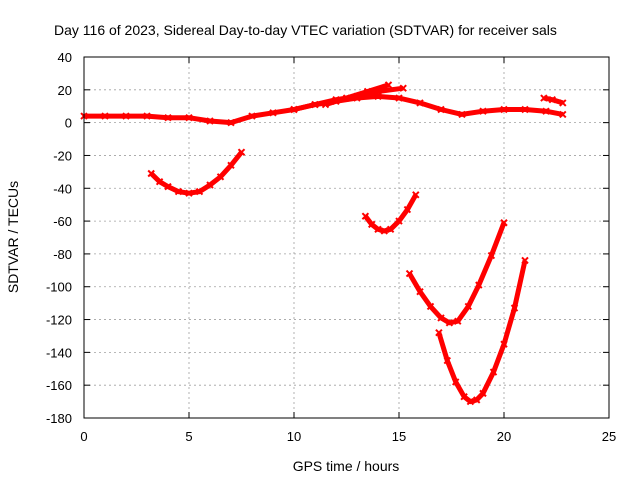 The image size is (640, 480). What do you see at coordinates (65, 57) in the screenshot?
I see `y-tick-label: 40` at bounding box center [65, 57].